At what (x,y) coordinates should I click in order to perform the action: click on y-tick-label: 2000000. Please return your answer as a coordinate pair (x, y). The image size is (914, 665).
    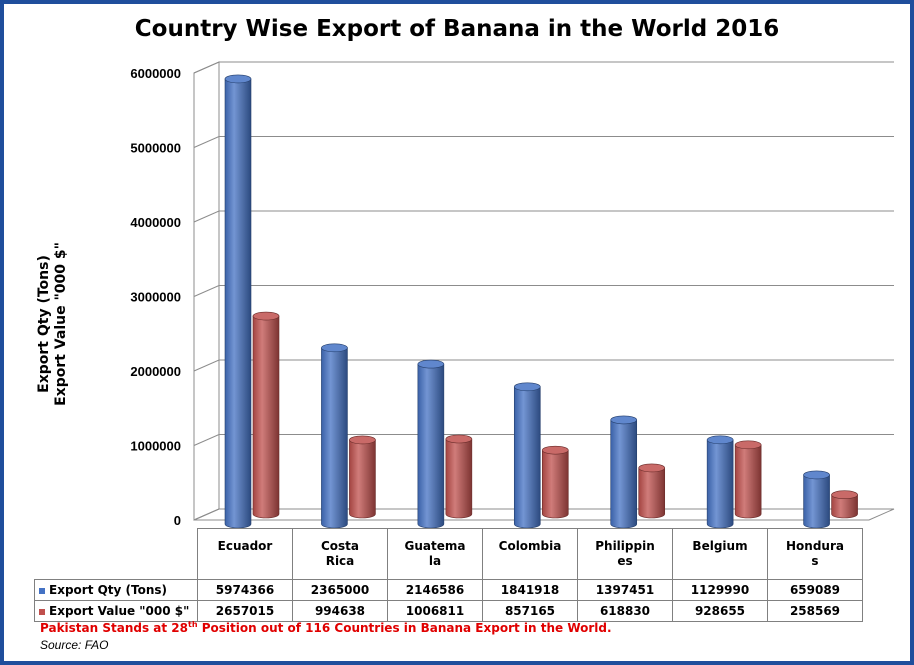
    Looking at the image, I should click on (155, 371).